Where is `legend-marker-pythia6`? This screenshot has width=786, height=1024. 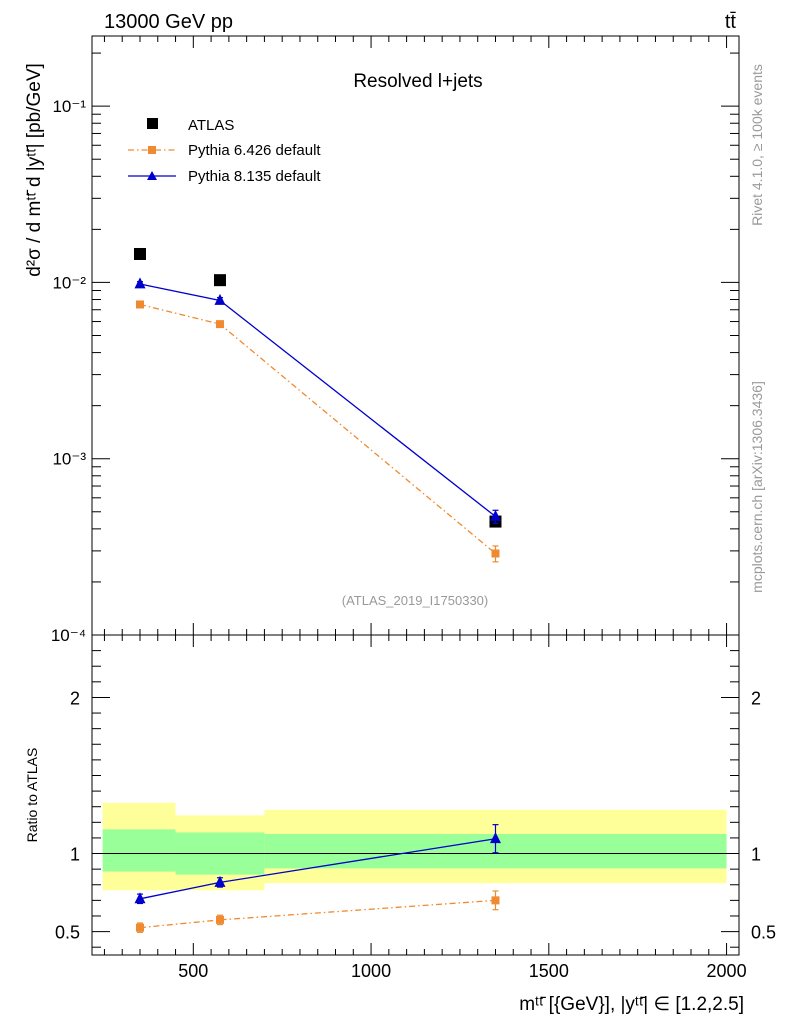 legend-marker-pythia6 is located at coordinates (152, 150).